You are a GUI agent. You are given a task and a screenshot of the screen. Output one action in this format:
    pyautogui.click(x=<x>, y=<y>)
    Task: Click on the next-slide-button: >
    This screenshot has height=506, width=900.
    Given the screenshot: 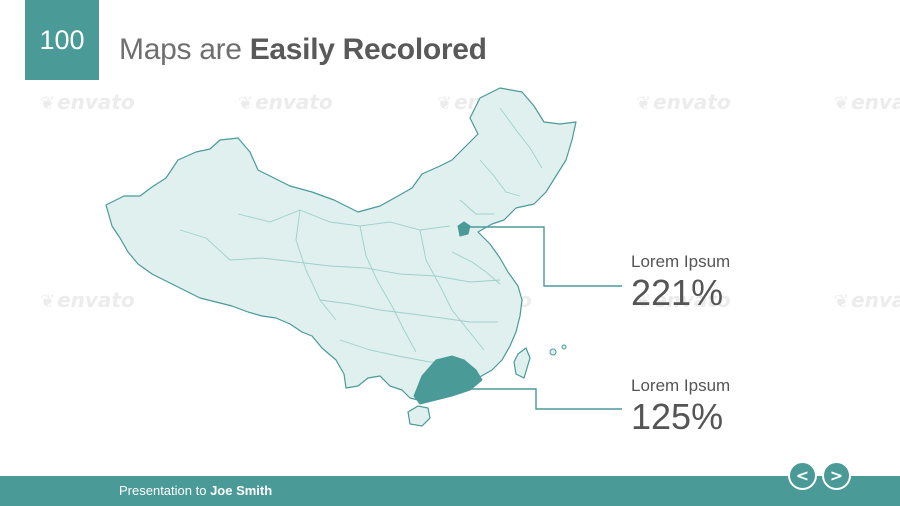 What is the action you would take?
    pyautogui.click(x=836, y=475)
    